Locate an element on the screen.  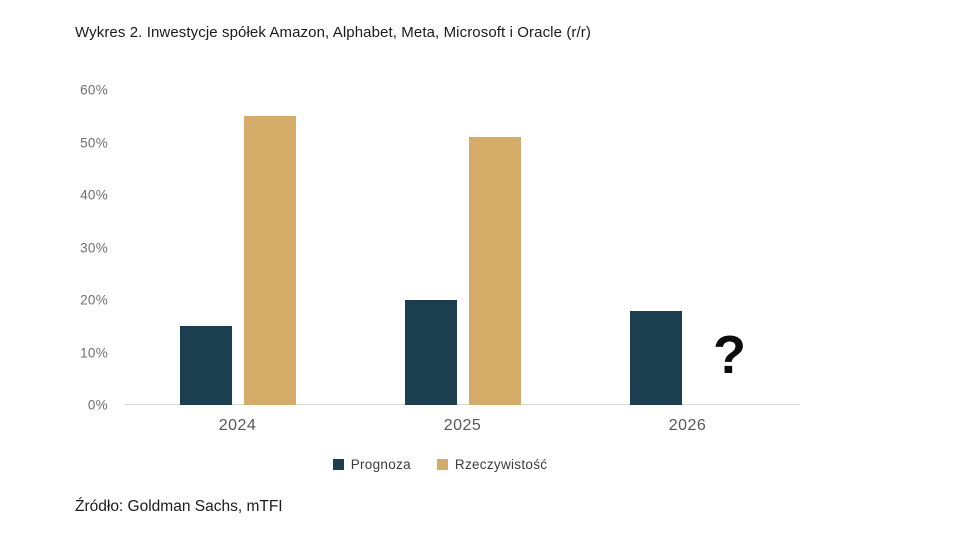
y-axis: 0% 10% 20% 30% 40% 50% 60% is located at coordinates (54, 248).